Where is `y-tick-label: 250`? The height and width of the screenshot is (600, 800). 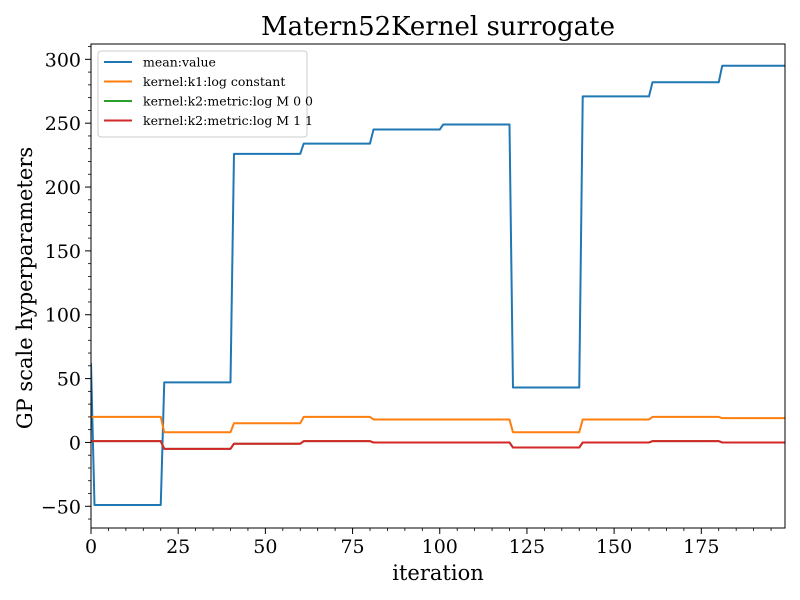
y-tick-label: 250 is located at coordinates (63, 124).